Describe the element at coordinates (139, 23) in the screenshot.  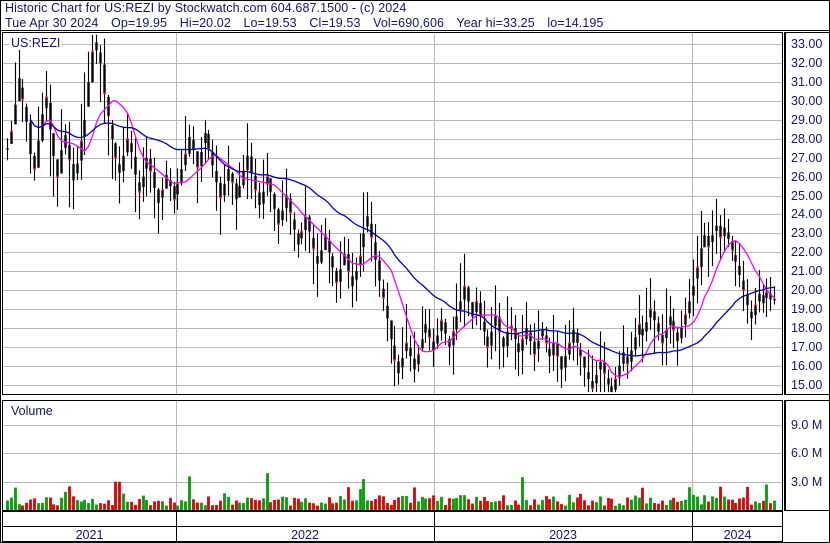
I see `quote-open: Op=19.95` at that location.